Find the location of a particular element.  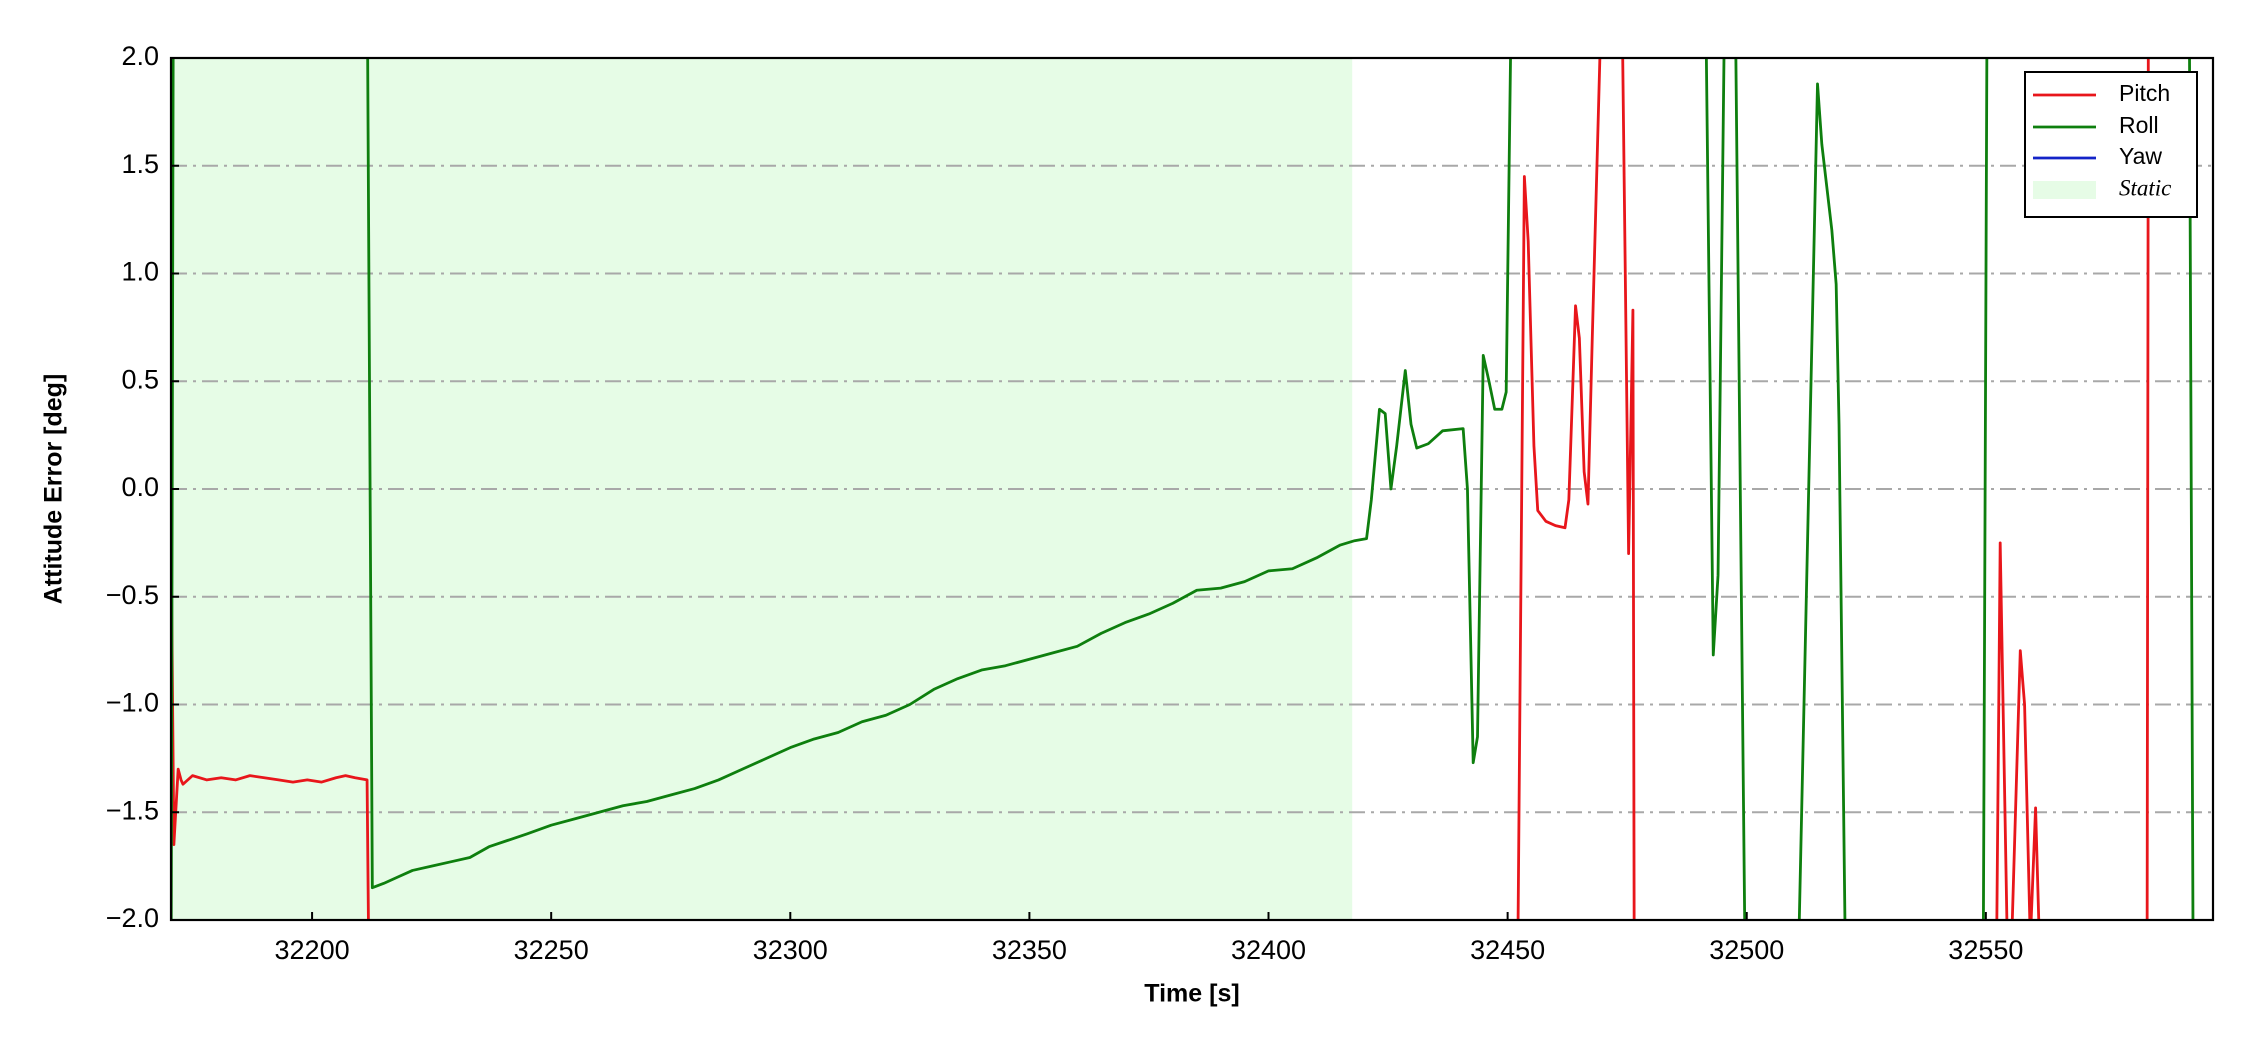

y-tick-label: 0.5 is located at coordinates (140, 379).